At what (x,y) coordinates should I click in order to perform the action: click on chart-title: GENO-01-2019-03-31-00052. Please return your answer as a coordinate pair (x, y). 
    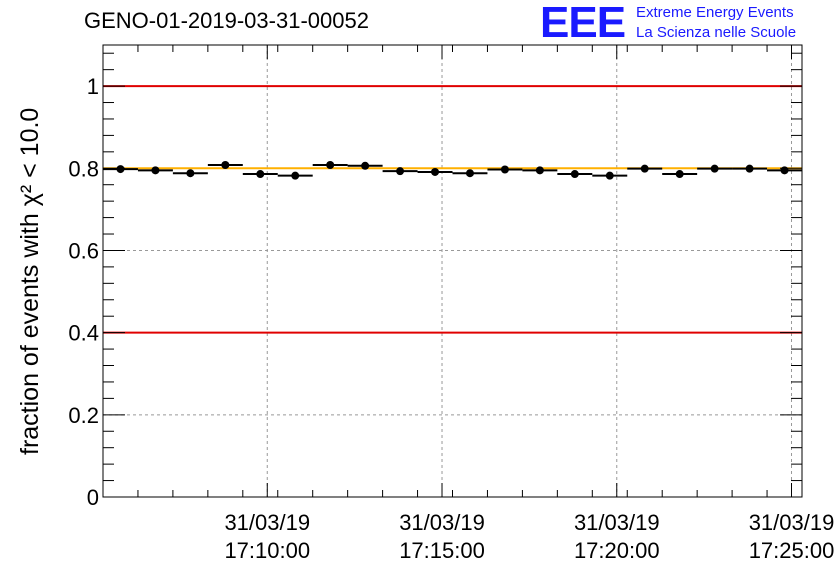
    Looking at the image, I should click on (226, 20).